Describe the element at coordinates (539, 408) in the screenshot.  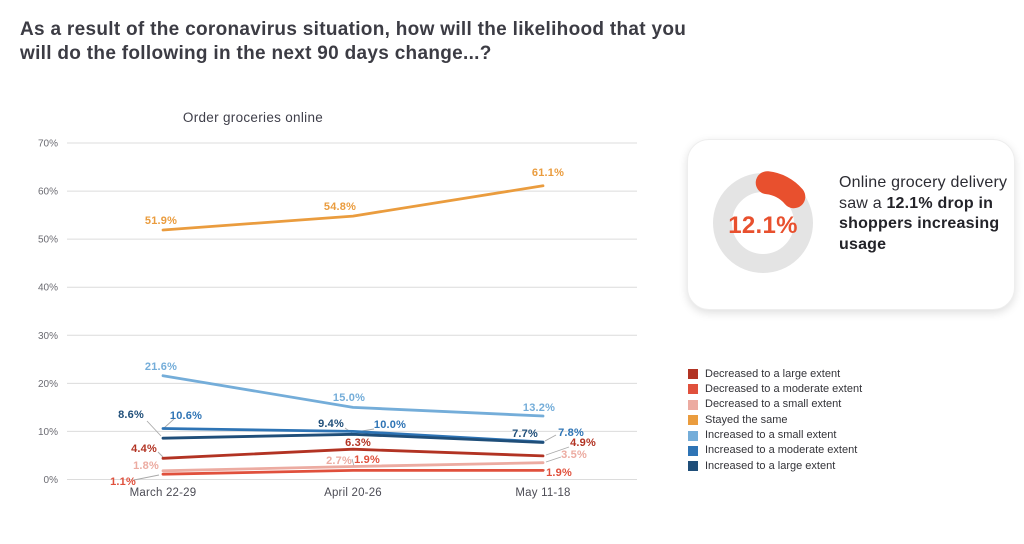
I see `data-label: 13.2%` at that location.